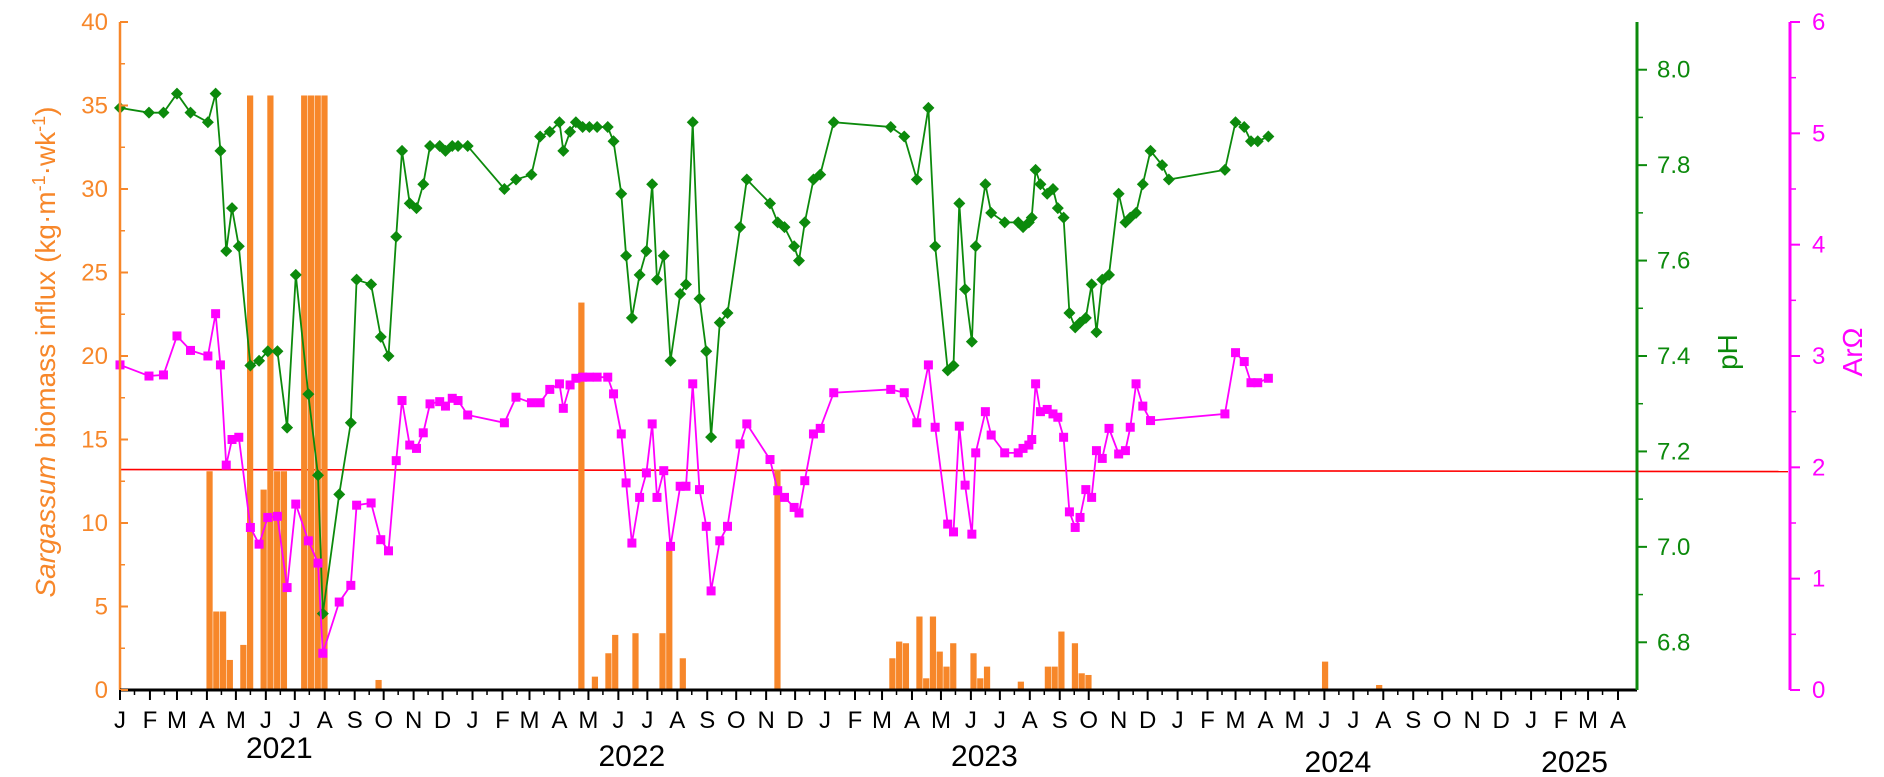 The height and width of the screenshot is (777, 1884). What do you see at coordinates (94, 273) in the screenshot?
I see `left-axis-tick-label: 25` at bounding box center [94, 273].